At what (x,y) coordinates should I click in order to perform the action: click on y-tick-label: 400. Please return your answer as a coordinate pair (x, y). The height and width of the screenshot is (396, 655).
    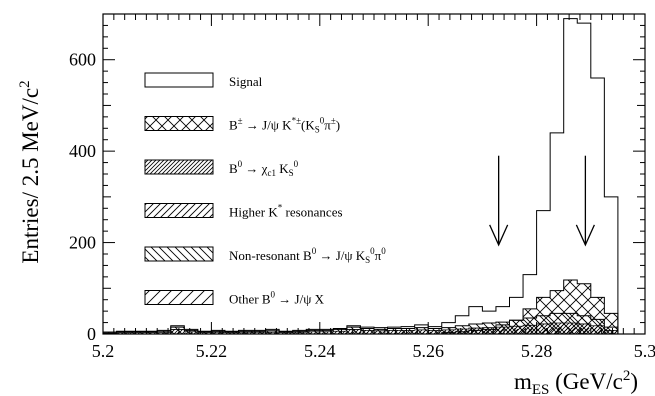
    Looking at the image, I should click on (82, 151).